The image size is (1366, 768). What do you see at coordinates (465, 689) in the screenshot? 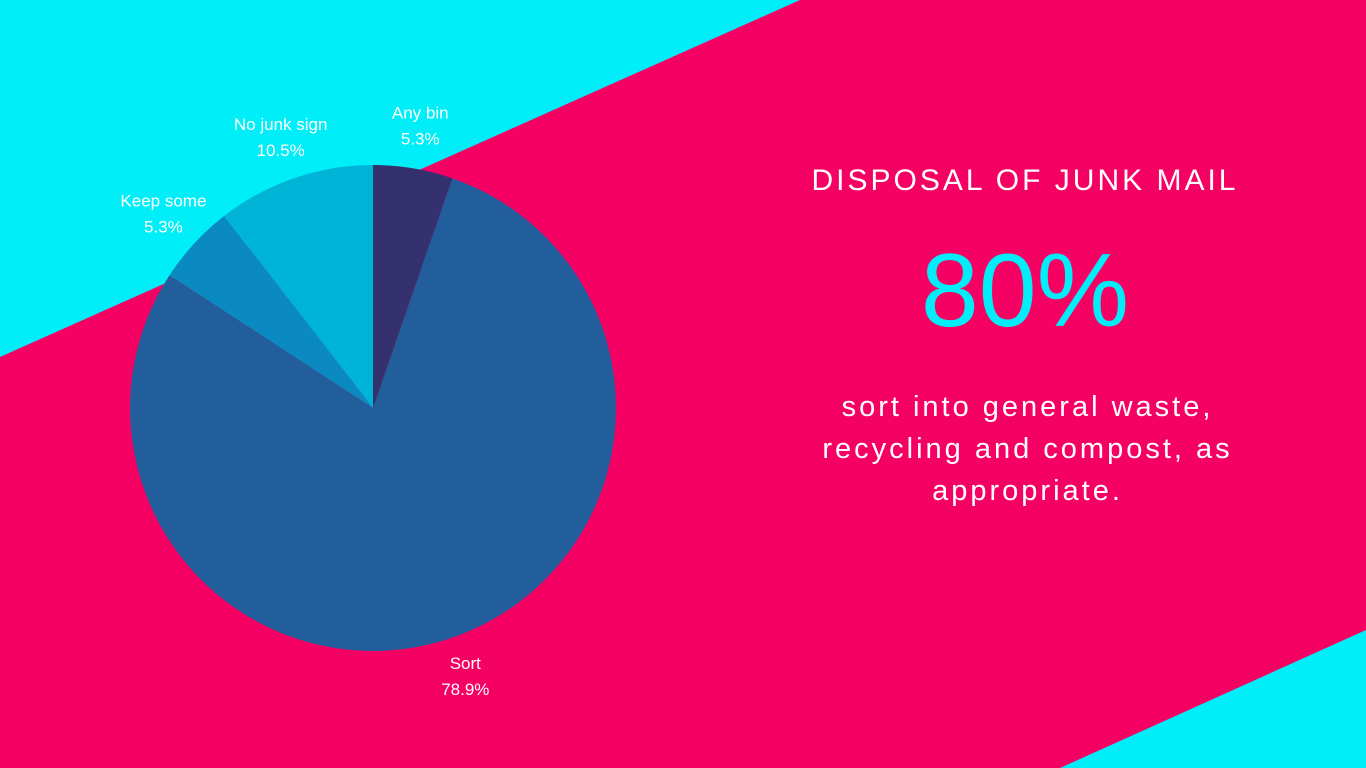
I see `slice-value: 78.9%` at bounding box center [465, 689].